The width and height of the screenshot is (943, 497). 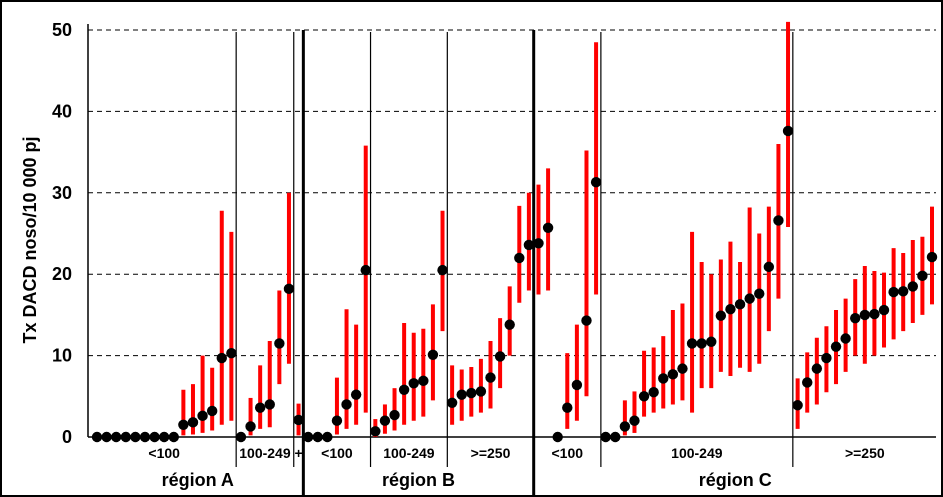 I want to click on region-label: région A, so click(x=198, y=480).